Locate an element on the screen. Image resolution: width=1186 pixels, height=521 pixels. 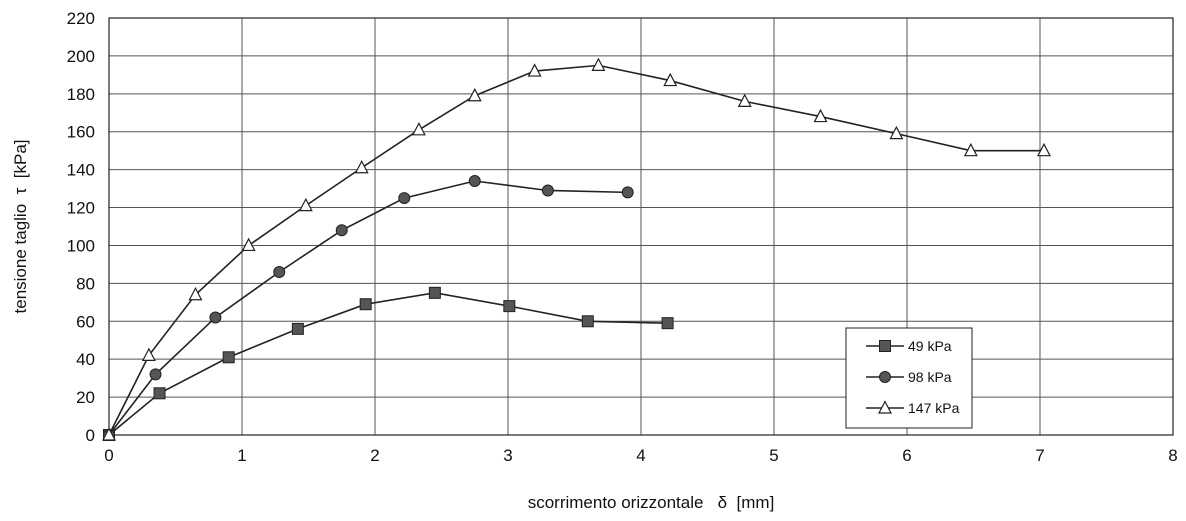
y-tick-label: 20 is located at coordinates (85, 397).